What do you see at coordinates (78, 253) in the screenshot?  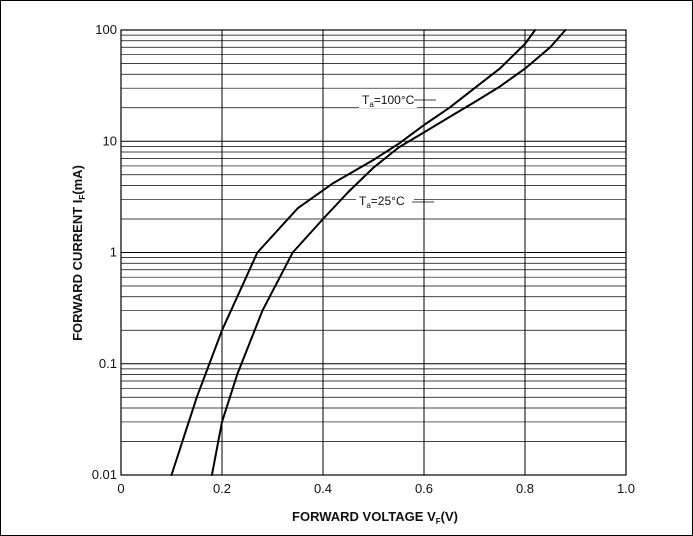 I see `y-axis-label: FORWARD CURRENT IF(mA)` at bounding box center [78, 253].